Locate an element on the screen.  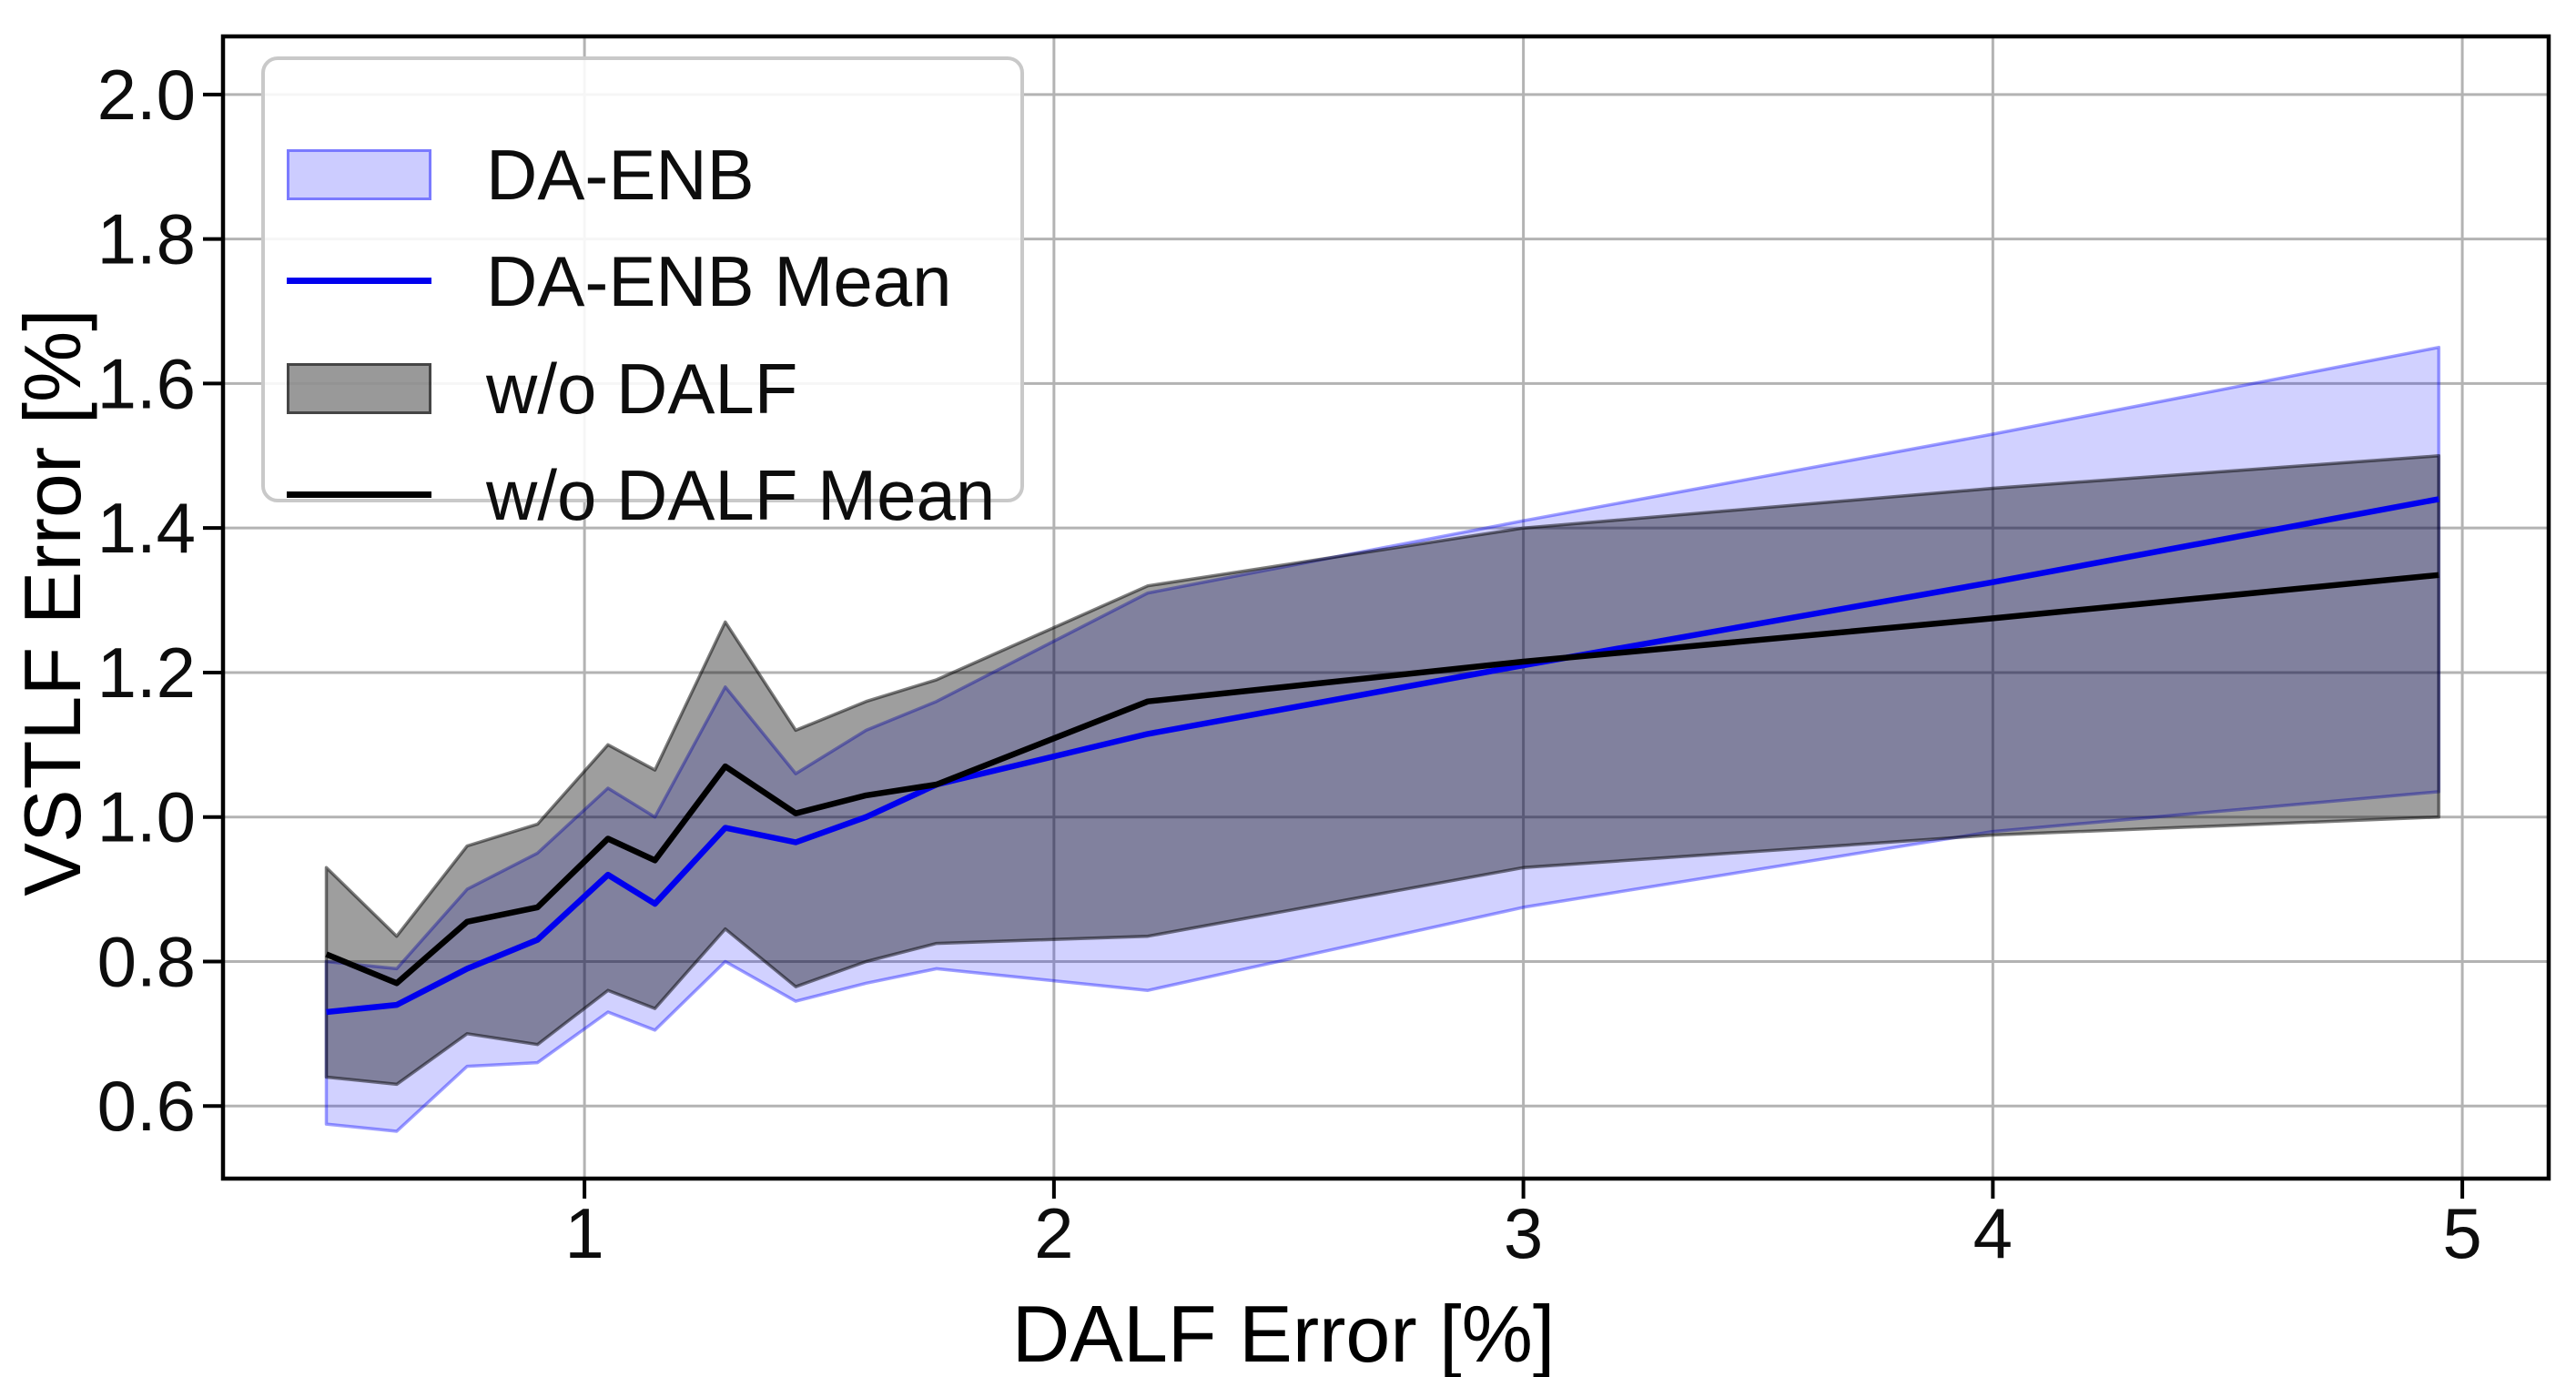
y-tick-label: 1.6 is located at coordinates (146, 383).